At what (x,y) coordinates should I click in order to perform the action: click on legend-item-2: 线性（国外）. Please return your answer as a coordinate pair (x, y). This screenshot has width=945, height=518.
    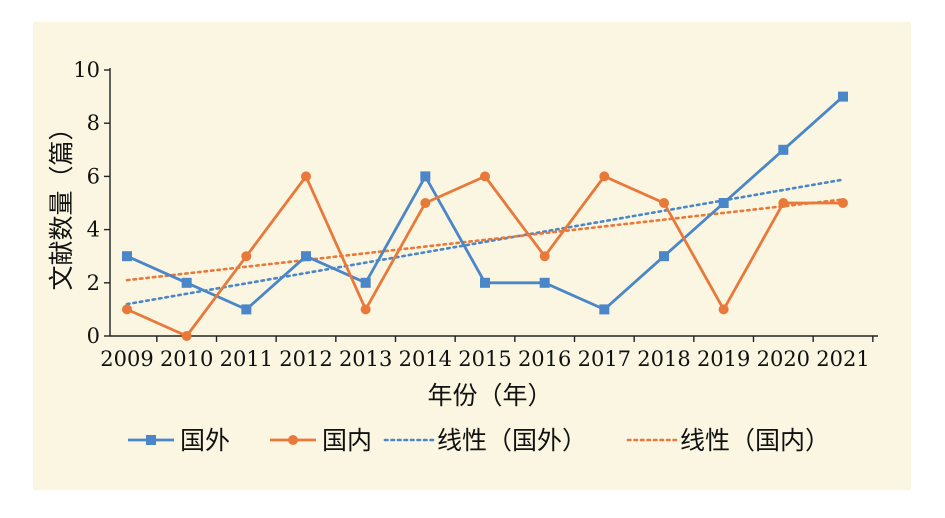
    Looking at the image, I should click on (485, 440).